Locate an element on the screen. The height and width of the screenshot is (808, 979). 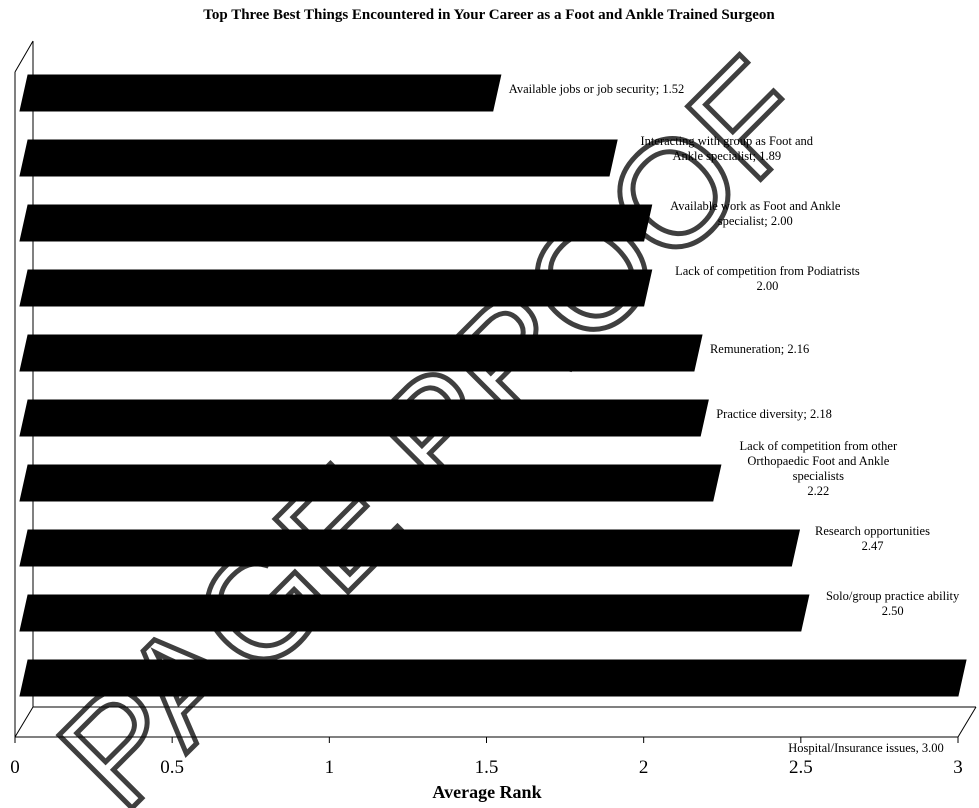
bar-data-label-line: specialist; 2.00 is located at coordinates (755, 221).